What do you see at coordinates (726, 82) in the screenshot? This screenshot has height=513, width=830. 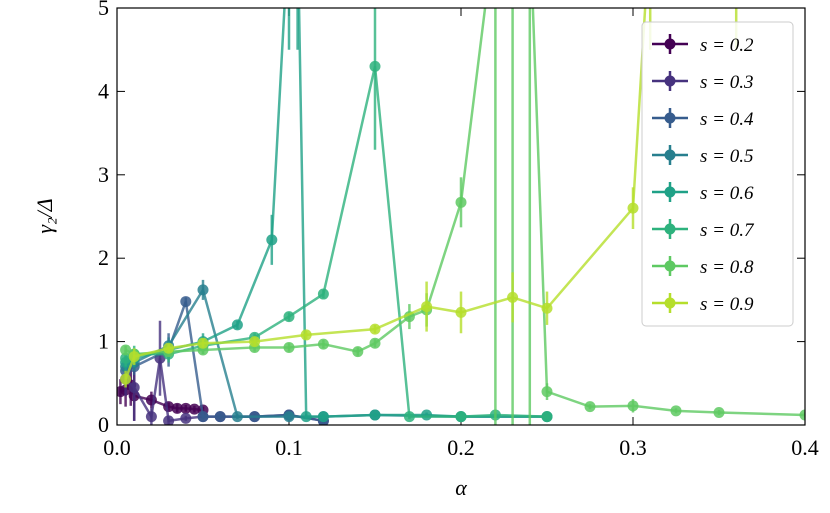 I see `legend-label: s = 0.3` at bounding box center [726, 82].